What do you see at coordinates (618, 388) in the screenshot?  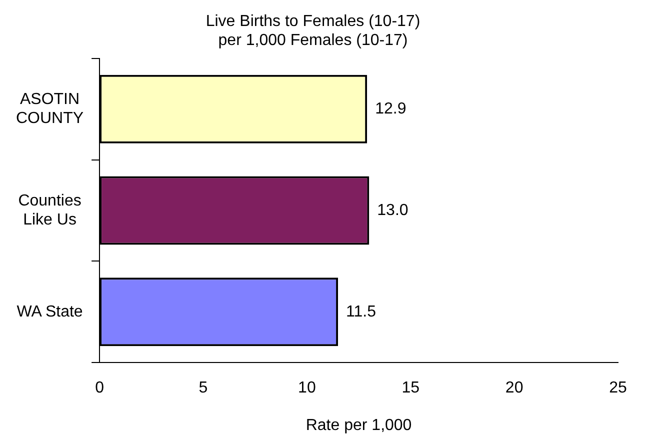 I see `x-tick-label: 25` at bounding box center [618, 388].